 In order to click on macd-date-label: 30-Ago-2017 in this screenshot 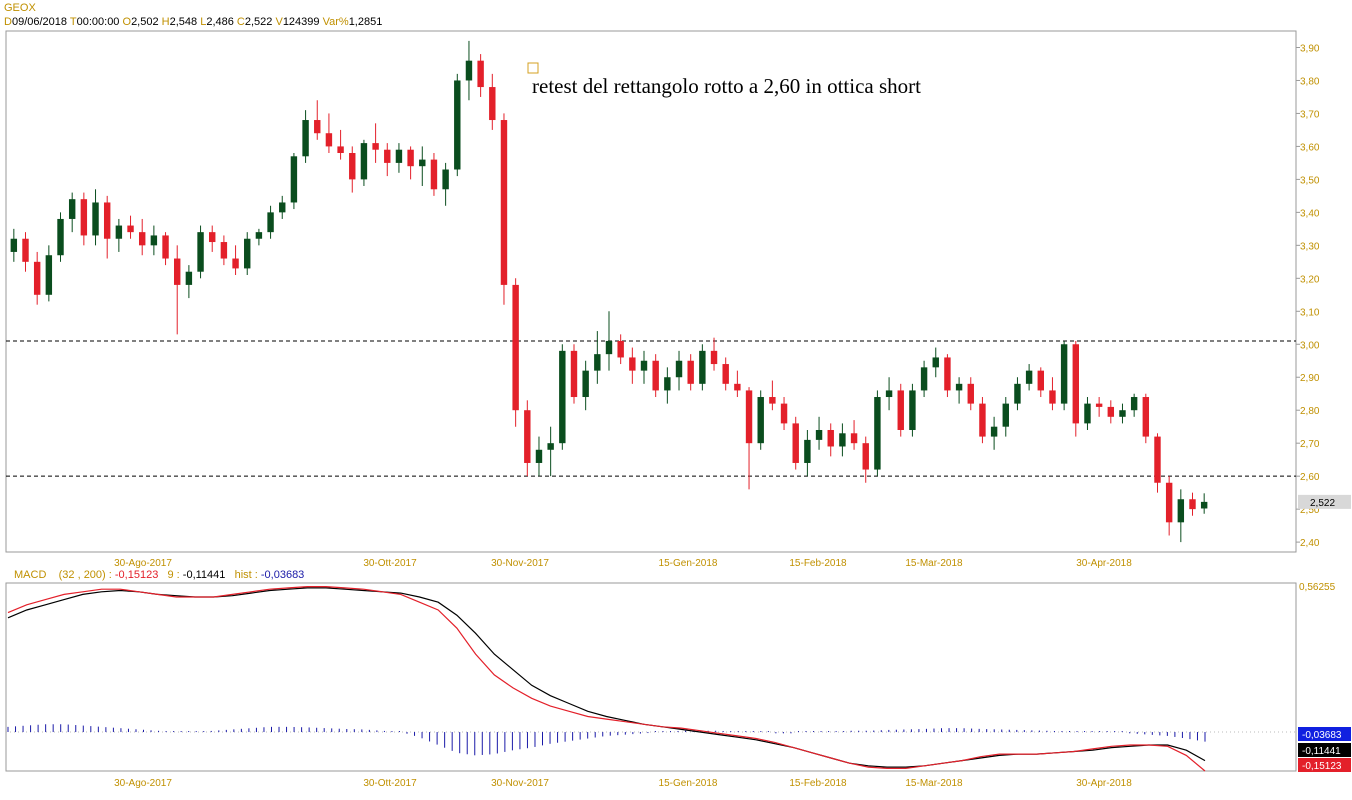, I will do `click(143, 783)`.